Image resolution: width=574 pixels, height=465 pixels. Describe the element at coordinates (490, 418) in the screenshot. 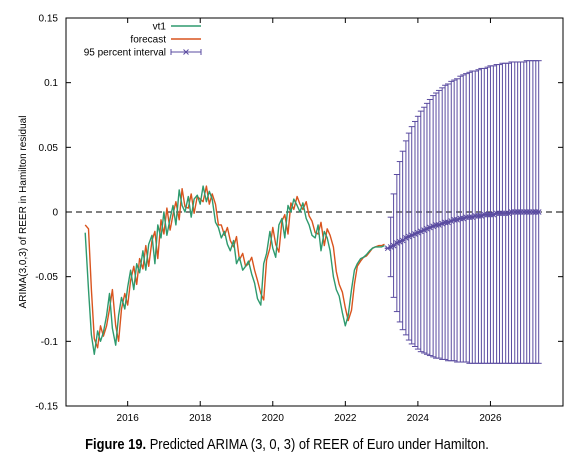

I see `x-tick-label: 2026` at that location.